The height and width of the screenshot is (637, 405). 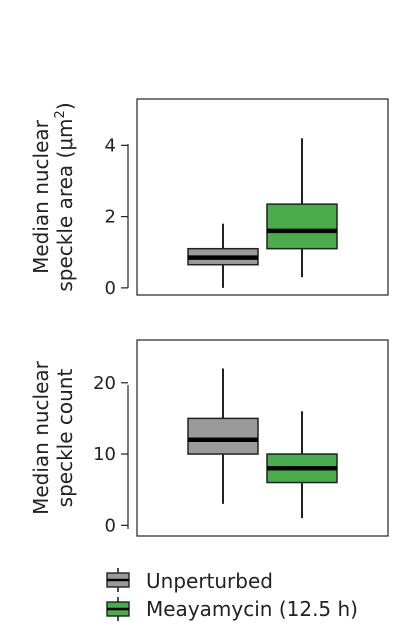 What do you see at coordinates (252, 609) in the screenshot?
I see `legend-label-meayamycin: Meayamycin (12.5 h)` at bounding box center [252, 609].